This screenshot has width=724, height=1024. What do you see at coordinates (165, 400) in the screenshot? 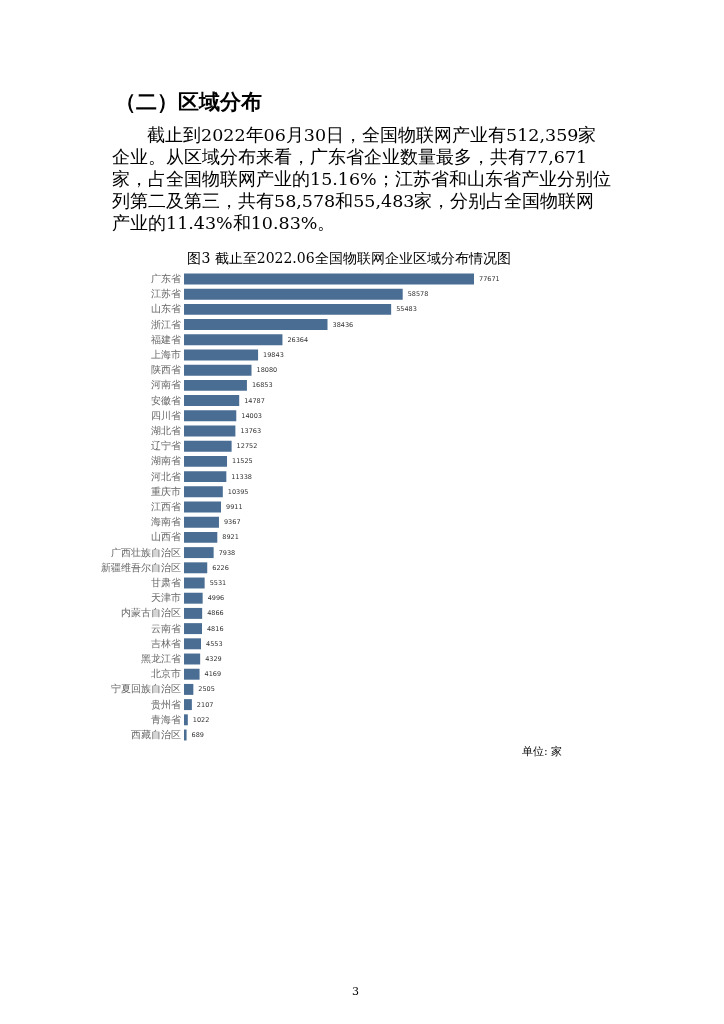
I see `y-tick-label: 安徽省` at bounding box center [165, 400].